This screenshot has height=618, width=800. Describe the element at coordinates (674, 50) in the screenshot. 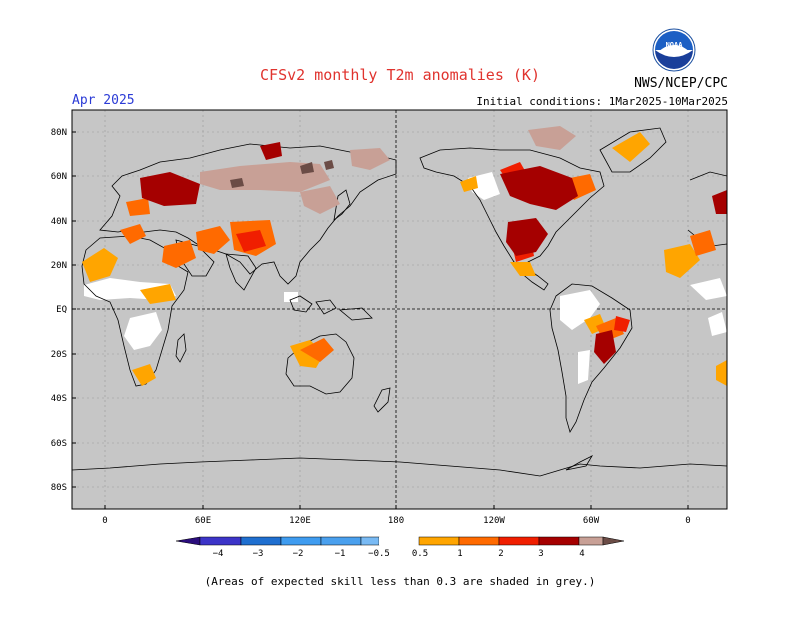

I see `noaa-logo: NOAA` at that location.